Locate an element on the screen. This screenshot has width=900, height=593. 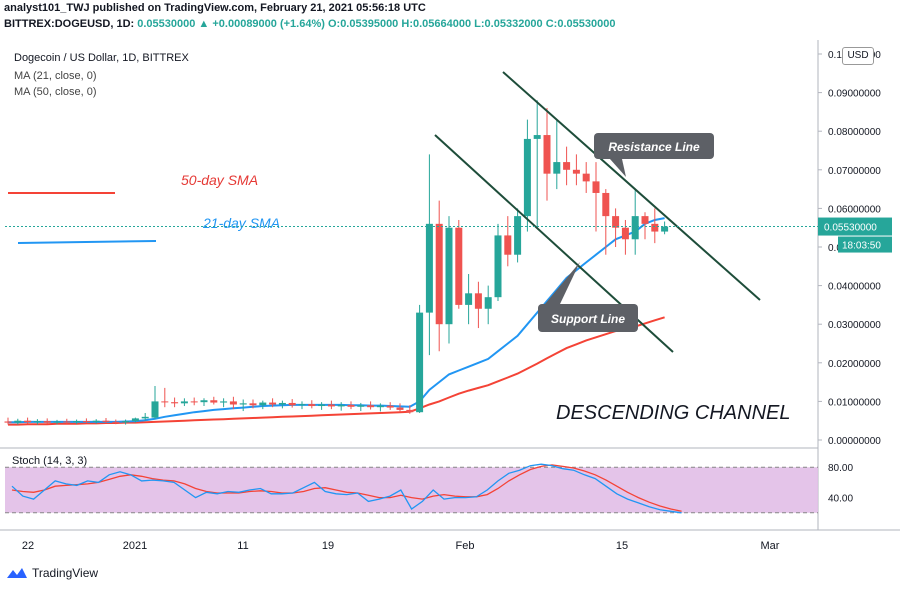
stoch-legend: Stoch (14, 3, 3) is located at coordinates (49, 461).